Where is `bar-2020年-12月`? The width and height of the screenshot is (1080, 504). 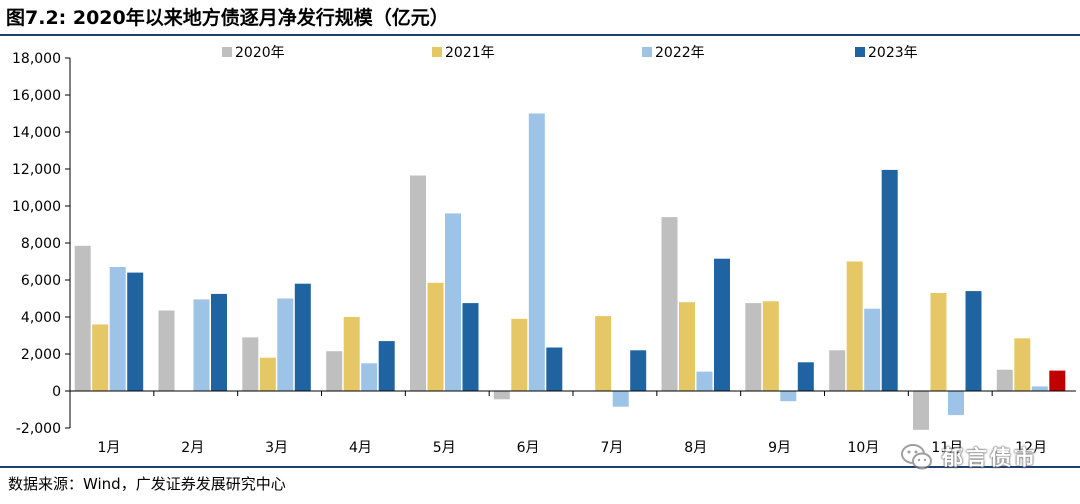 bar-2020年-12月 is located at coordinates (1004, 380).